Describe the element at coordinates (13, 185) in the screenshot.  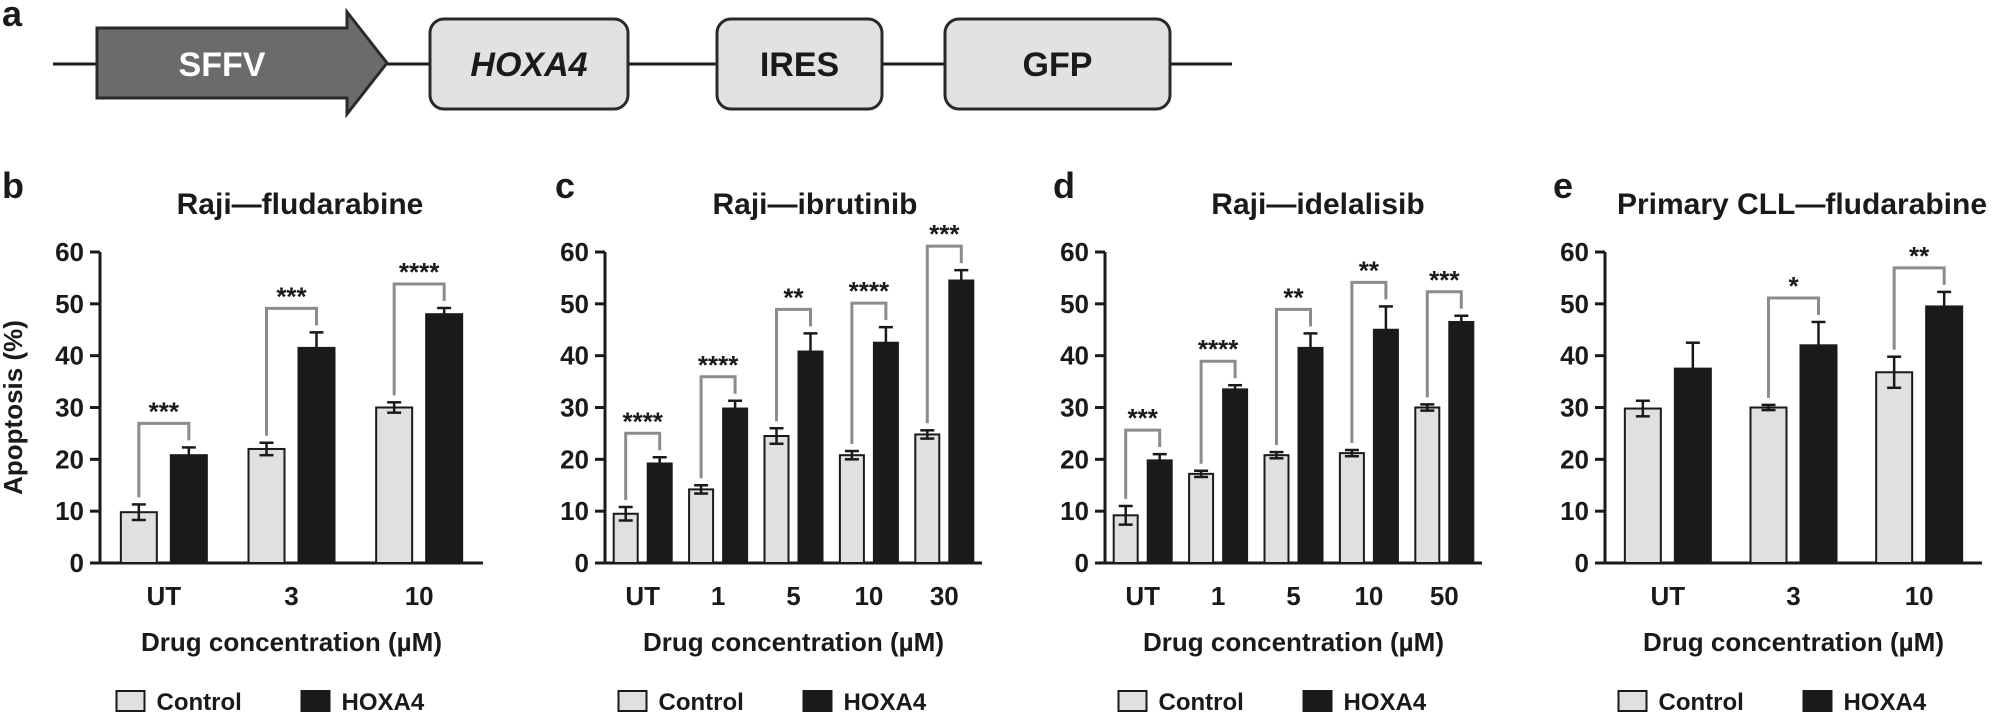
I see `panel-letter-b: b` at that location.